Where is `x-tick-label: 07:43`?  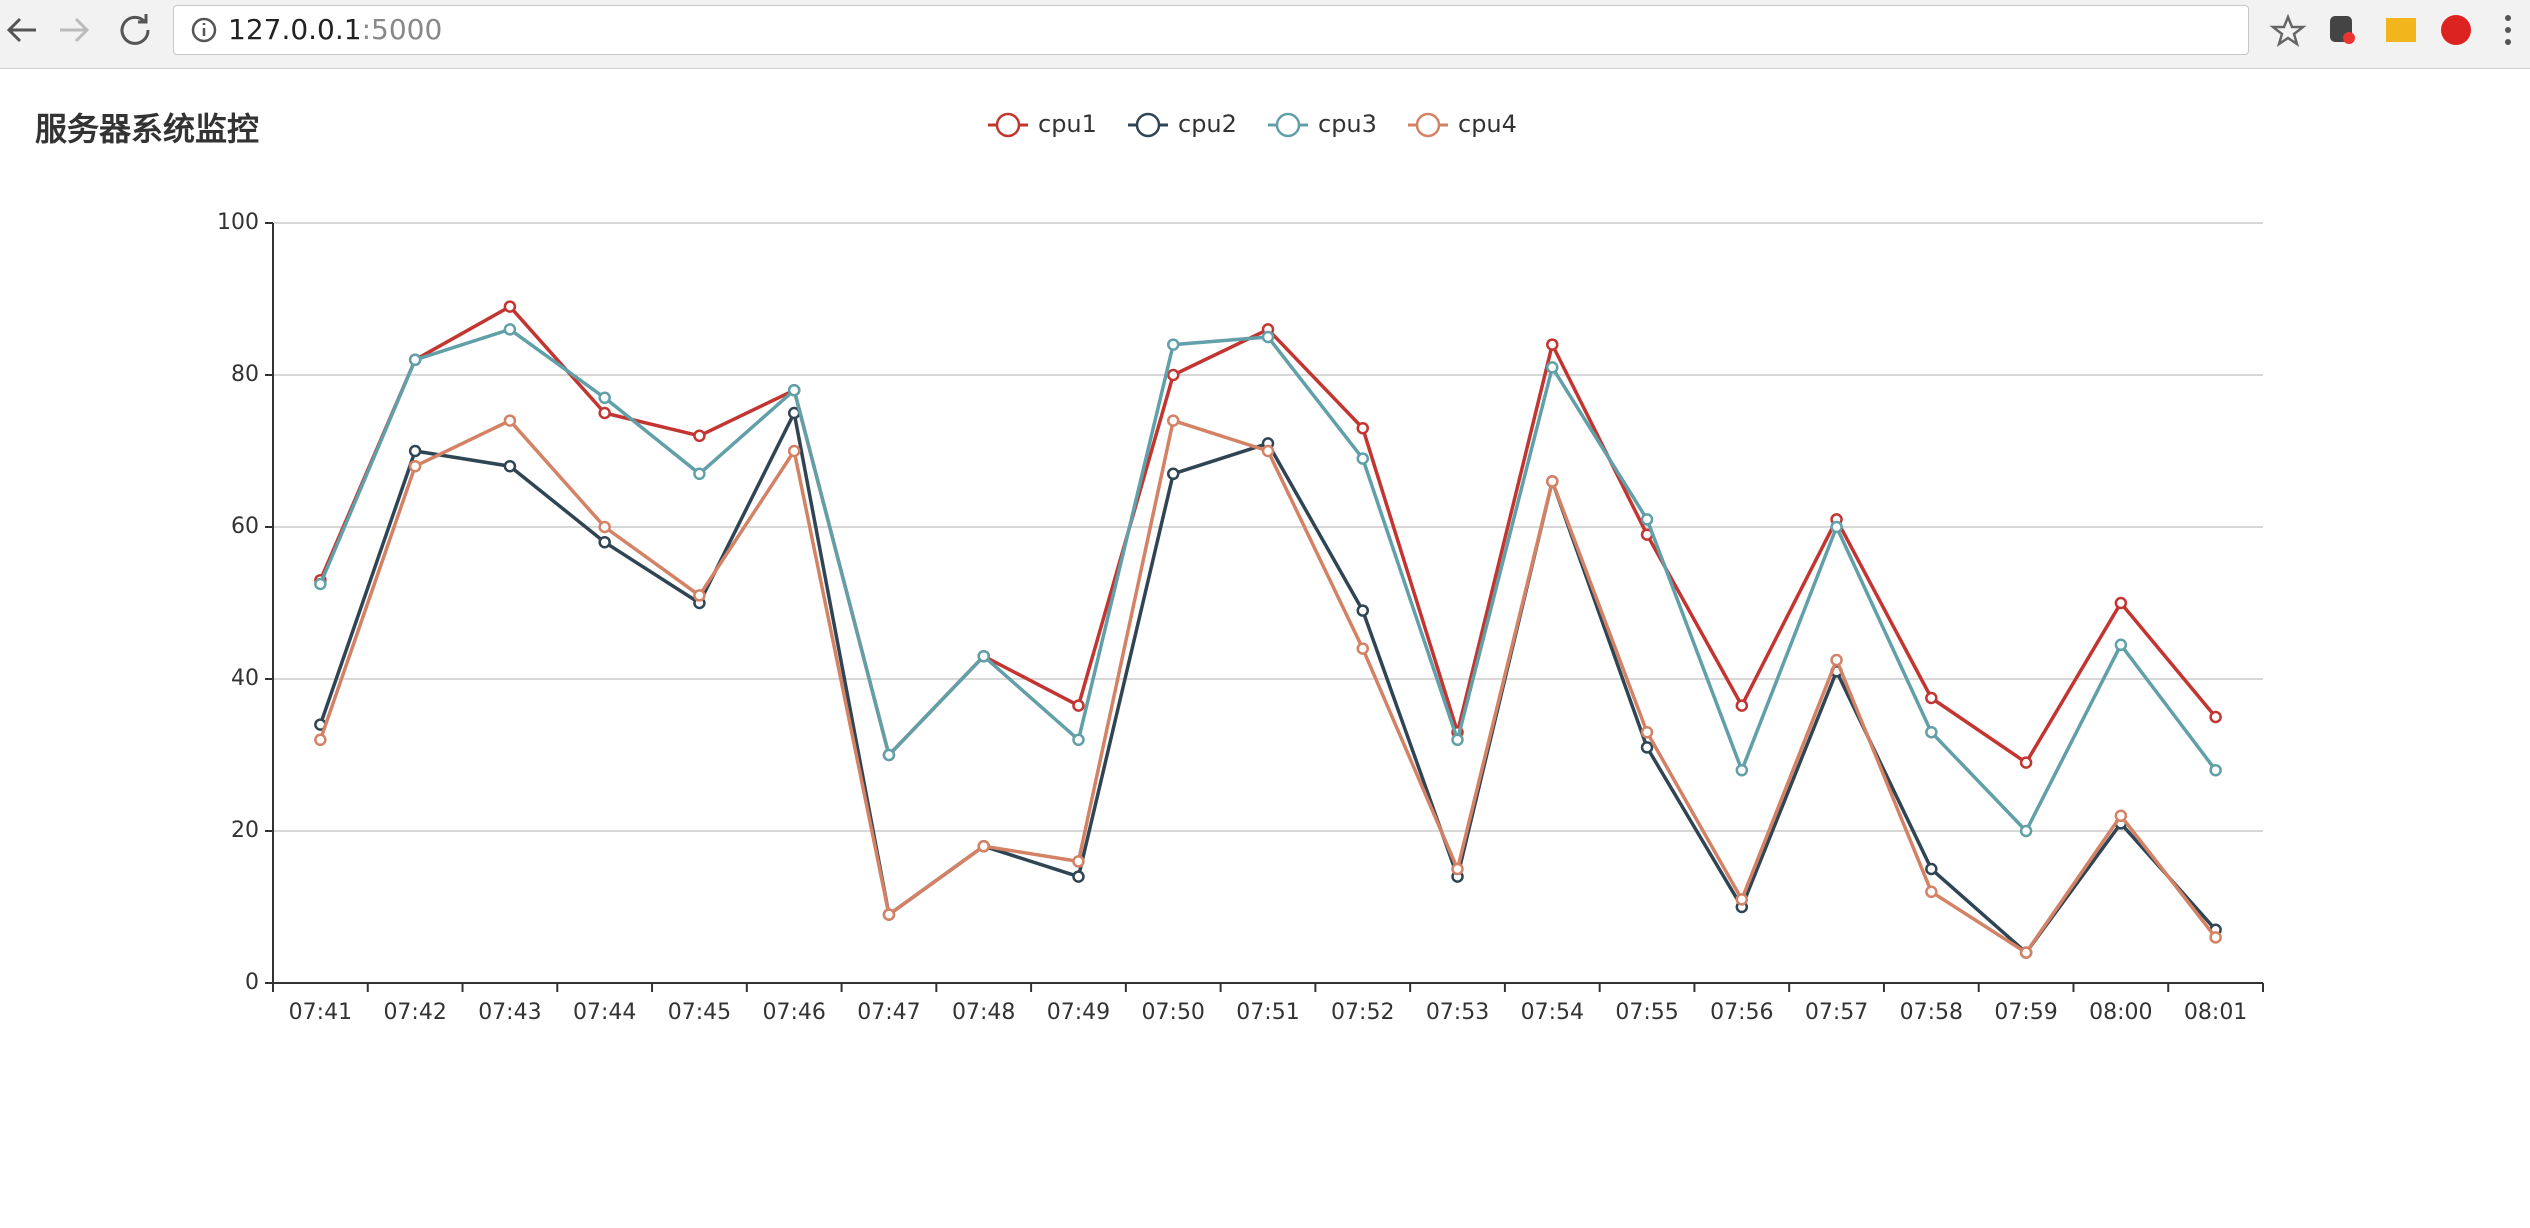
x-tick-label: 07:43 is located at coordinates (509, 1012).